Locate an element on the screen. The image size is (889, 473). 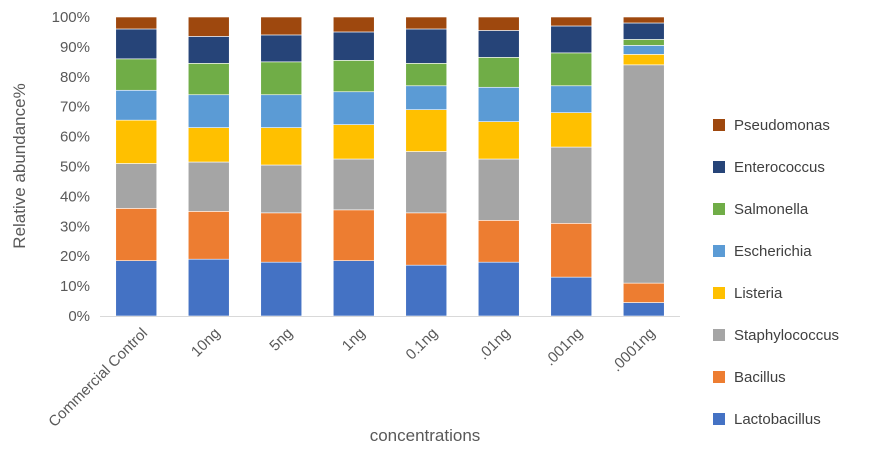
legend-swatch-salmonella is located at coordinates (719, 209).